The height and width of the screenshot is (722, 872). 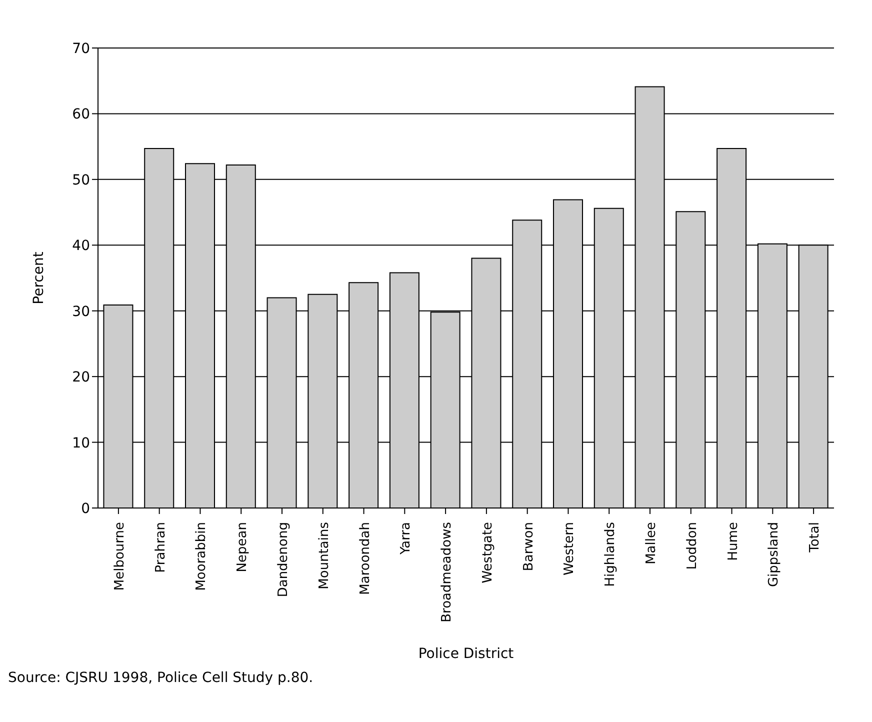 What do you see at coordinates (651, 543) in the screenshot?
I see `x-tick-label: Mallee` at bounding box center [651, 543].